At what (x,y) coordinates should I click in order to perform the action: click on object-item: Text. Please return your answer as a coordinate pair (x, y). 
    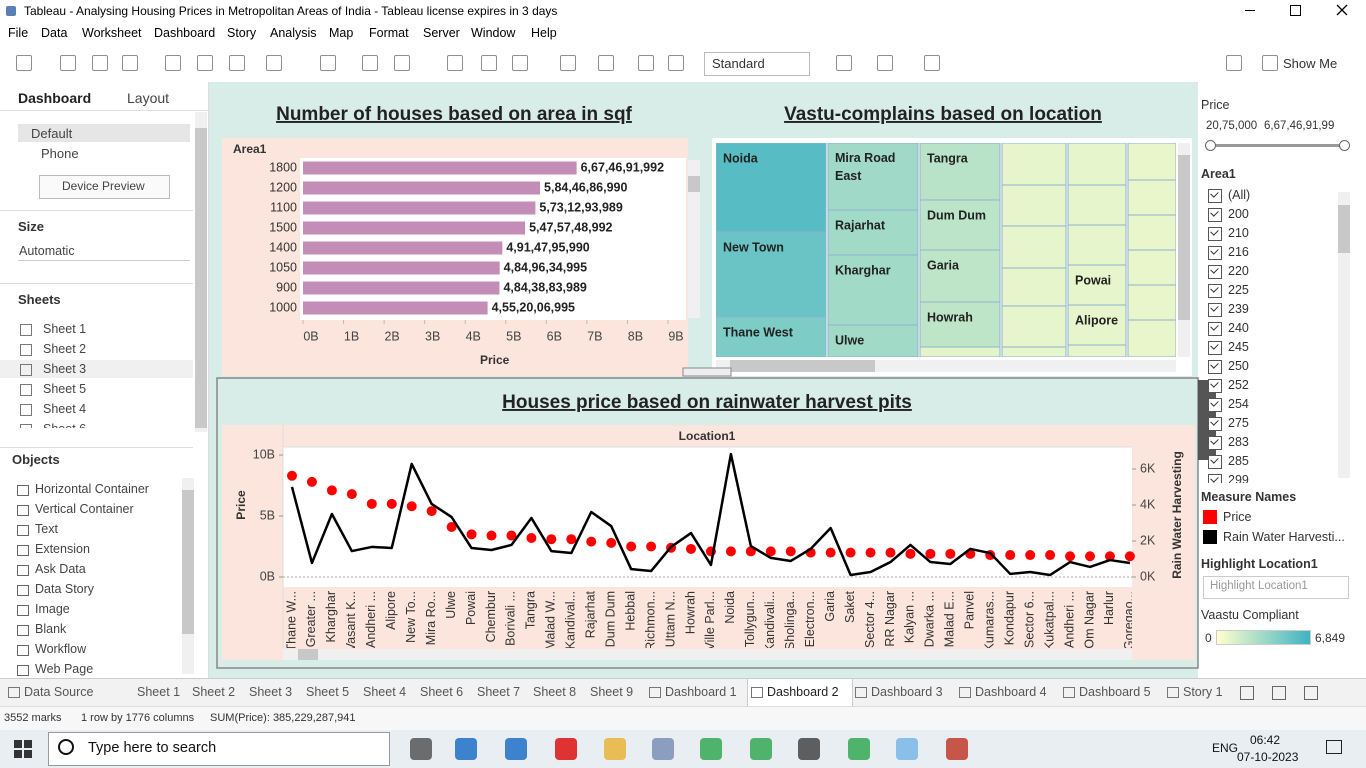
    Looking at the image, I should click on (46, 529).